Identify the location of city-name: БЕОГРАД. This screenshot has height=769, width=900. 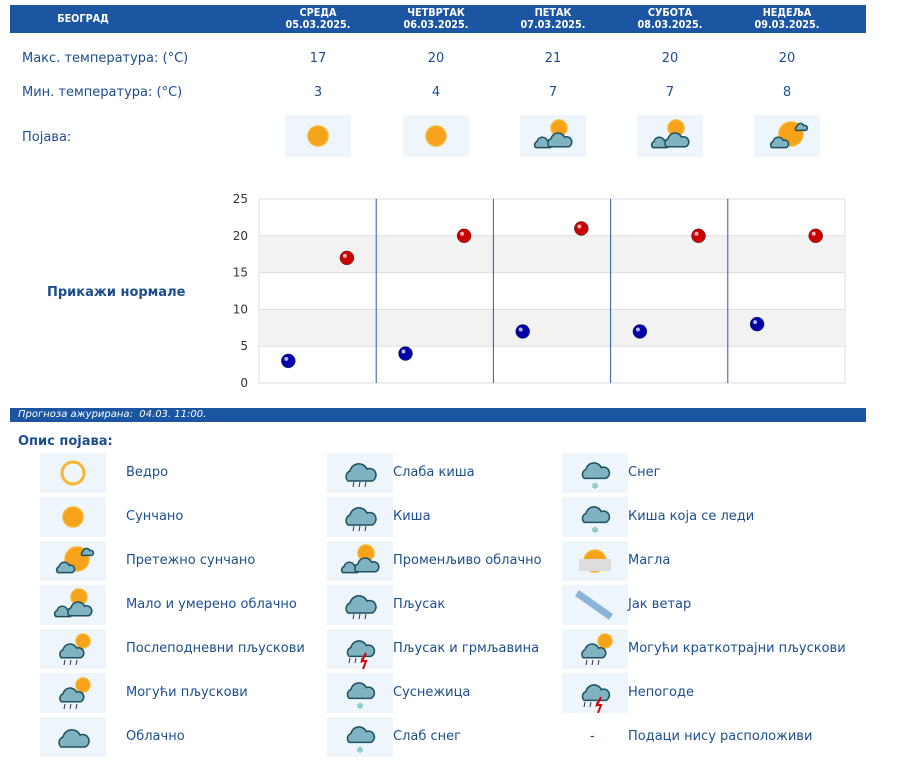
(83, 18).